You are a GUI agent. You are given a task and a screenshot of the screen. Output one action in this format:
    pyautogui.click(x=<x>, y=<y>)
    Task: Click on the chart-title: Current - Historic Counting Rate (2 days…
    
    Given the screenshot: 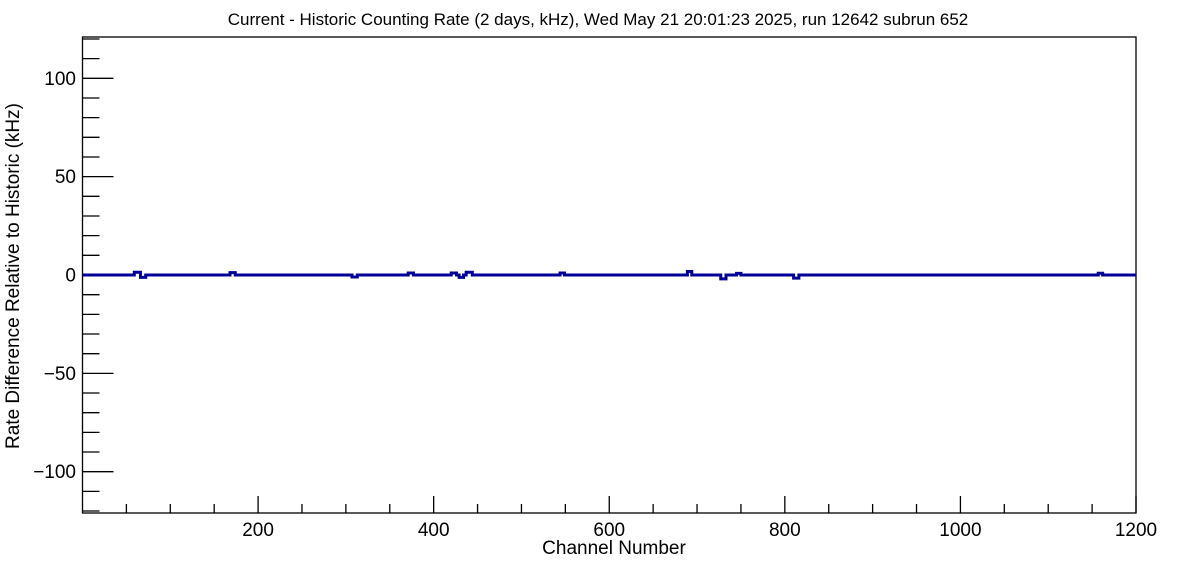 What is the action you would take?
    pyautogui.click(x=598, y=19)
    